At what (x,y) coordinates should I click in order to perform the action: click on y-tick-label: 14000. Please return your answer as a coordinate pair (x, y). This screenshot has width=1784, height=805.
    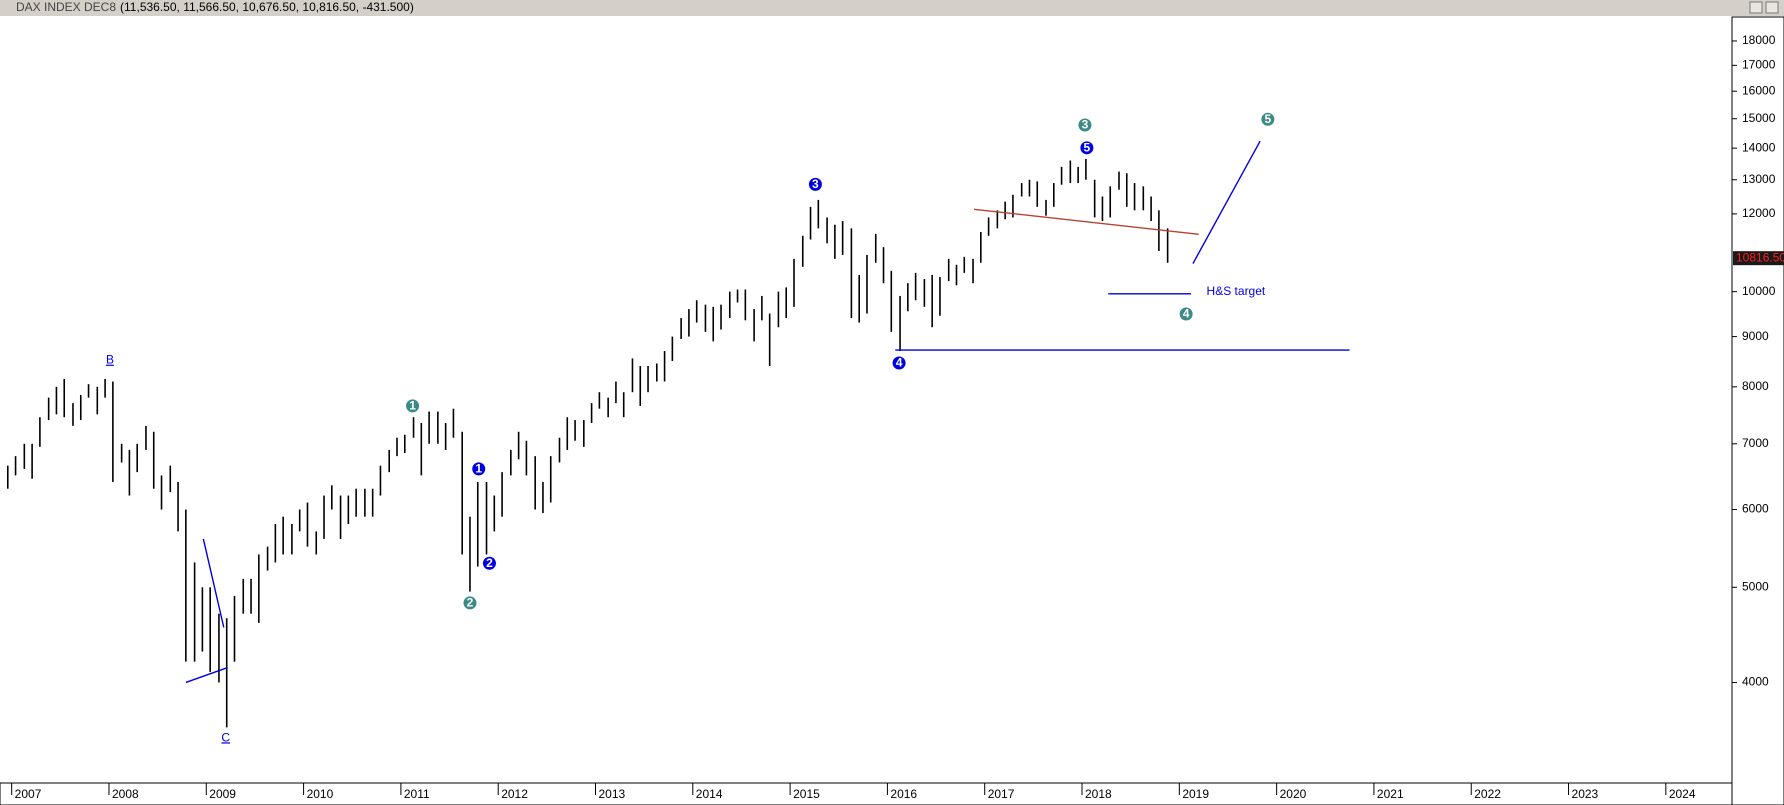
    Looking at the image, I should click on (1759, 147).